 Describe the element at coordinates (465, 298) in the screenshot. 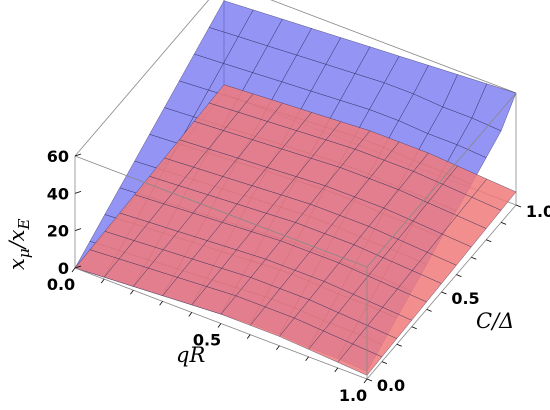

I see `y-tick-label: 0.5` at that location.